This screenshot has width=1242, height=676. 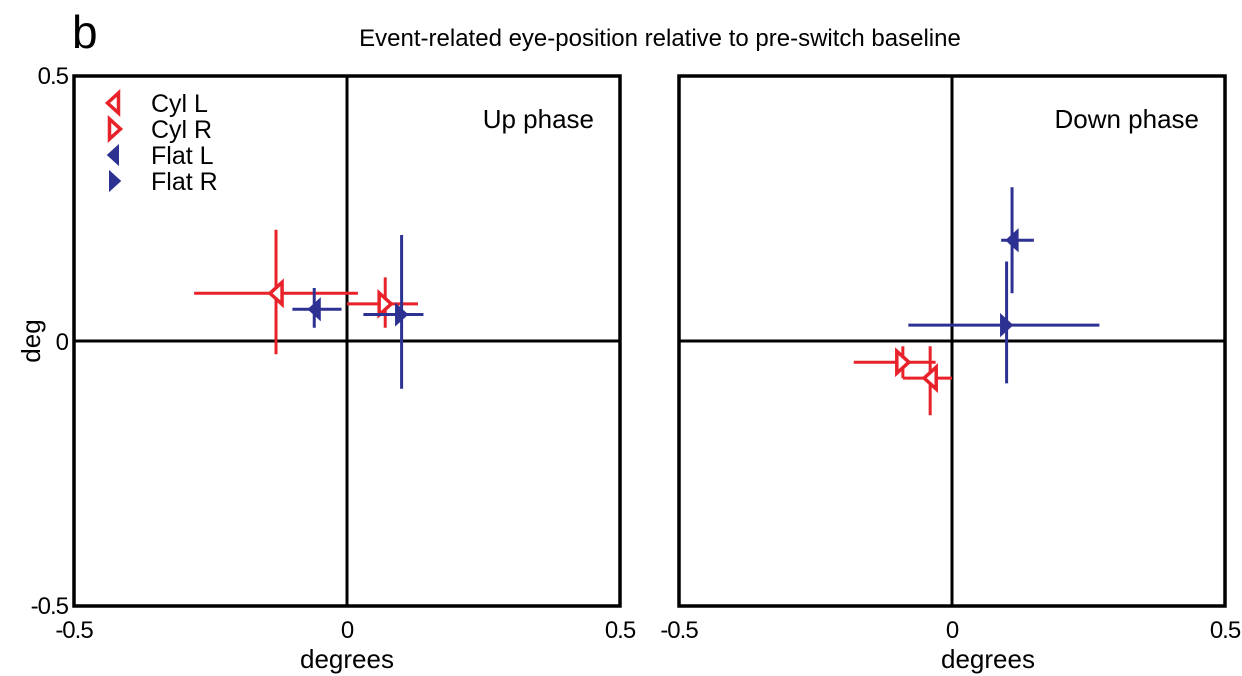 What do you see at coordinates (62, 342) in the screenshot?
I see `y-tick-label: 0` at bounding box center [62, 342].